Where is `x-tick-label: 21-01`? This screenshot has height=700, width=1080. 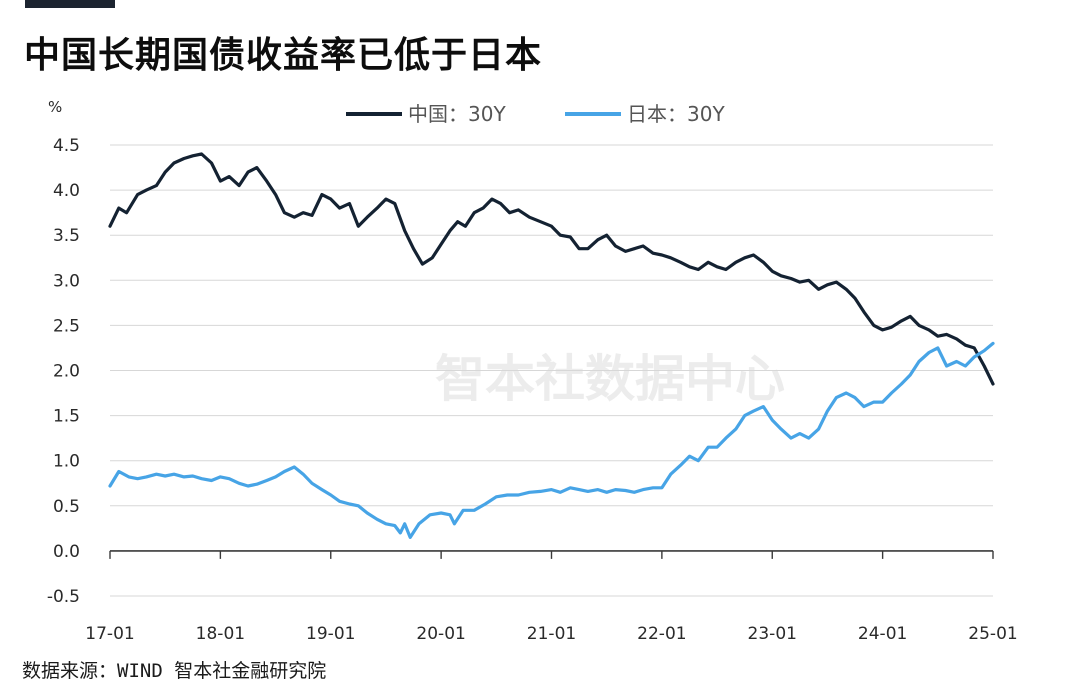 x-tick-label: 21-01 is located at coordinates (551, 634).